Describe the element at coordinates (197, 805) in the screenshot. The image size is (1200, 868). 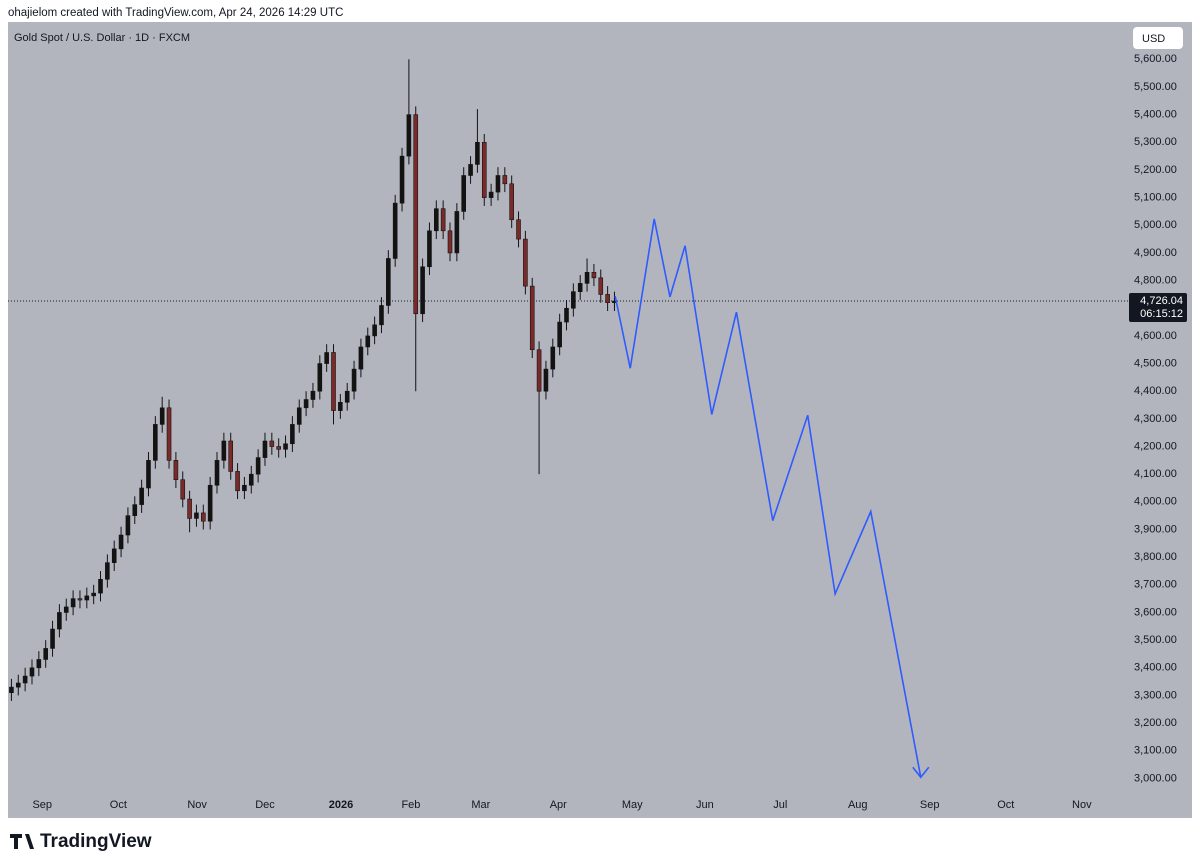
I see `x-tick-label: Nov` at that location.